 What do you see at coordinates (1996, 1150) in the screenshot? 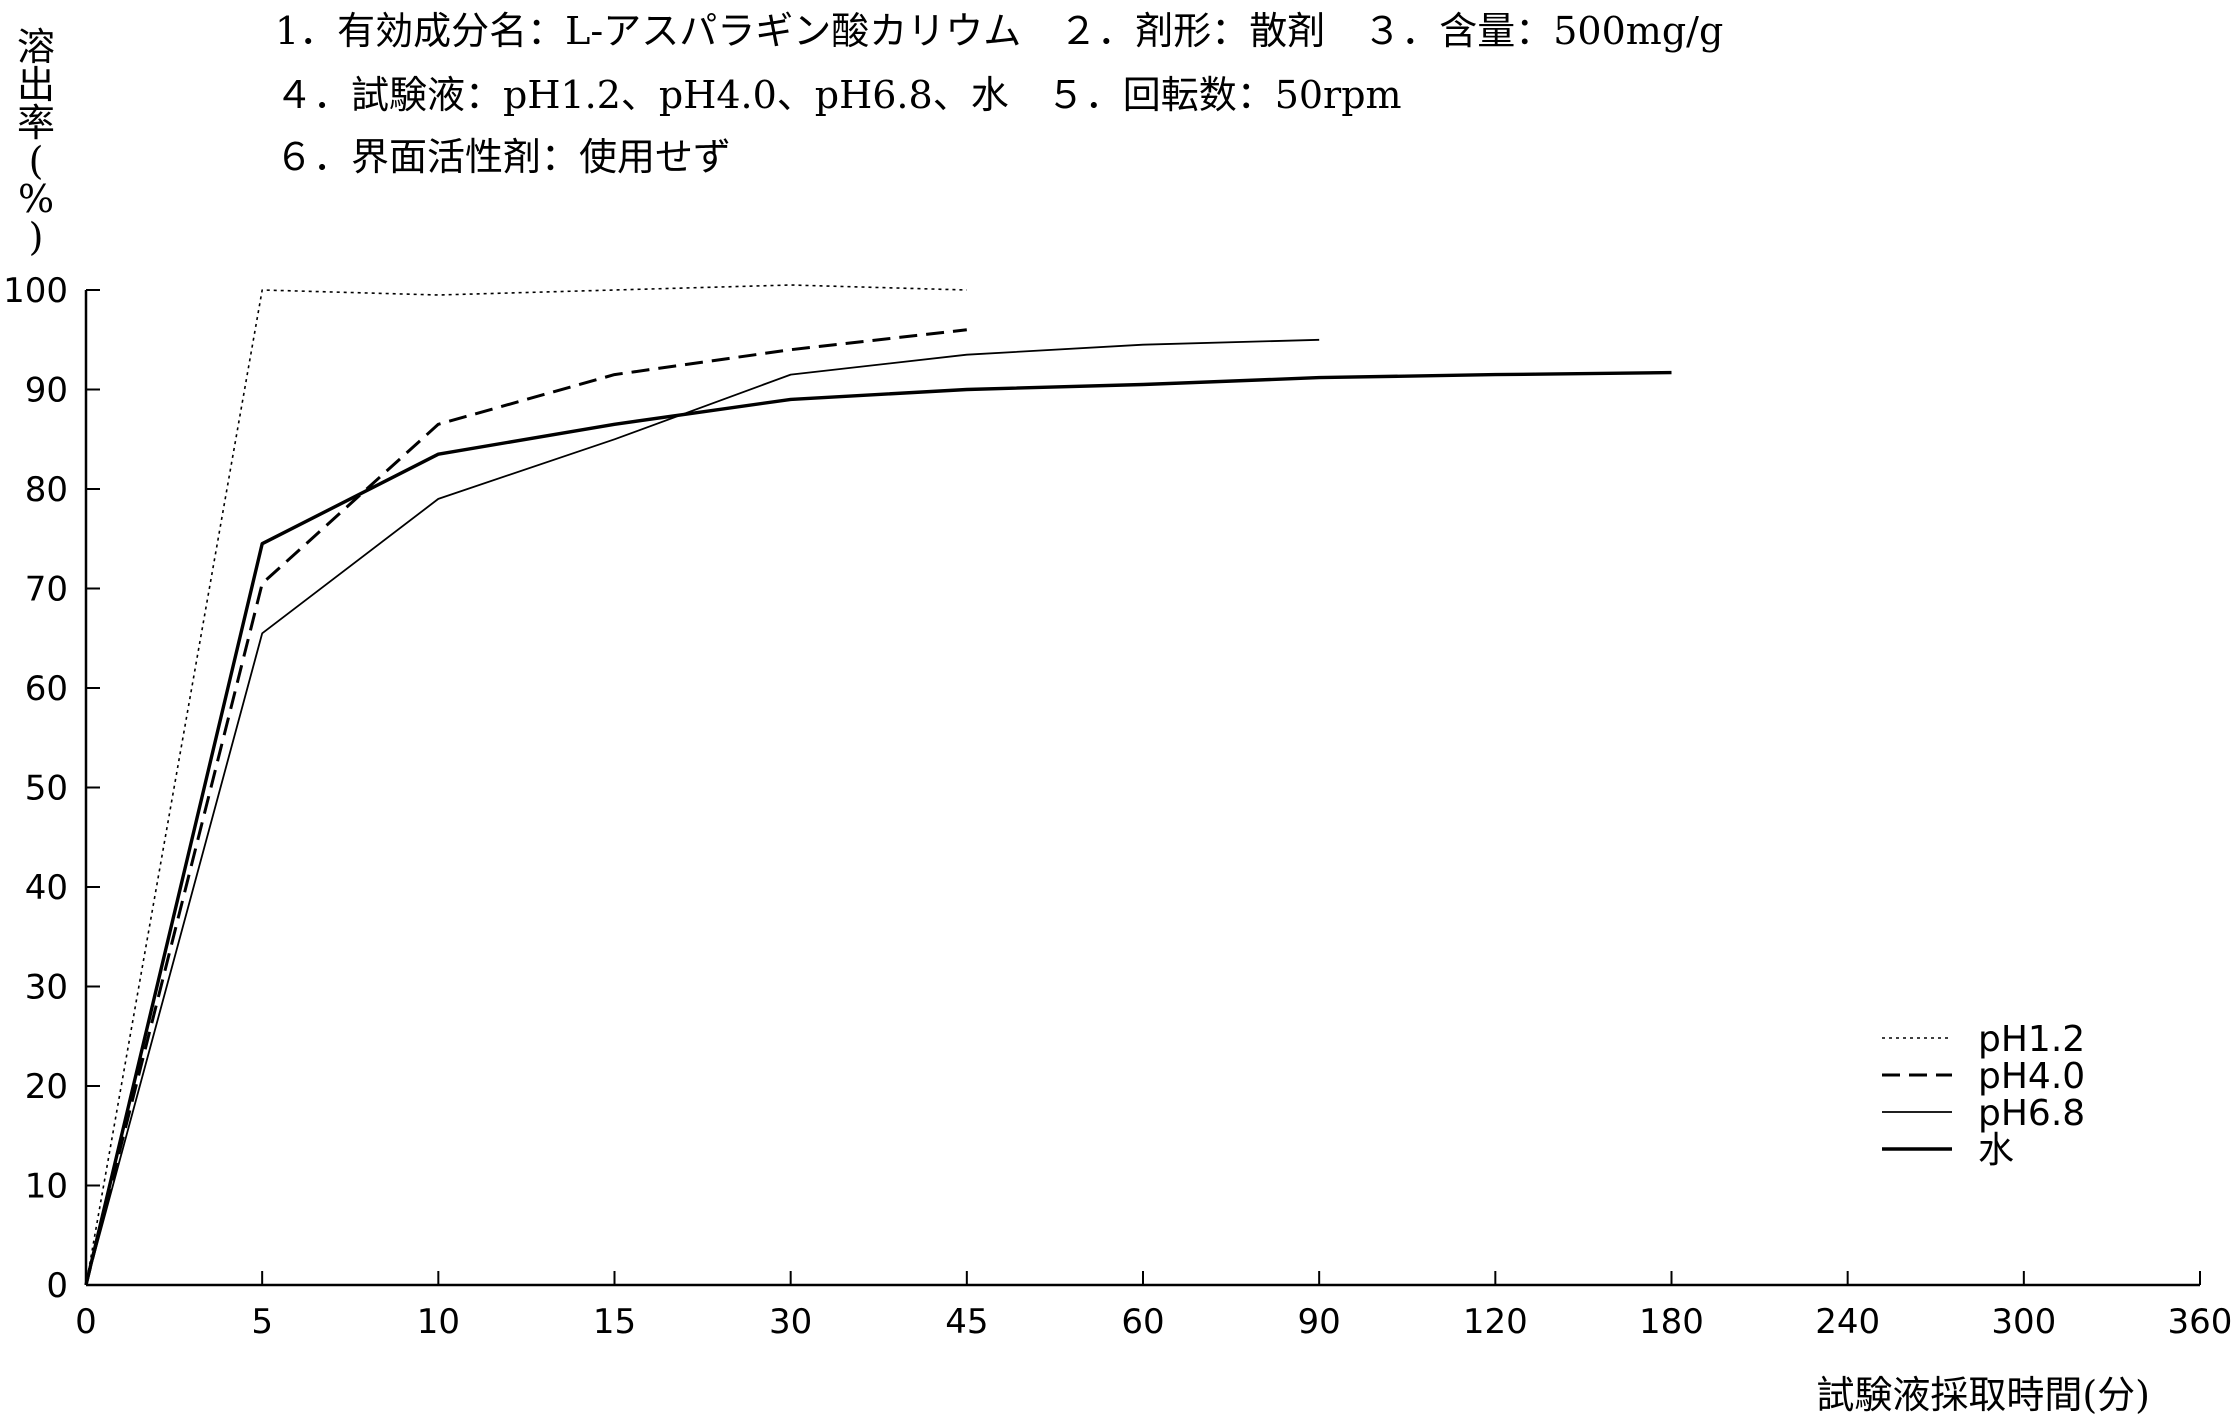
I see `legend-label: 水` at bounding box center [1996, 1150].